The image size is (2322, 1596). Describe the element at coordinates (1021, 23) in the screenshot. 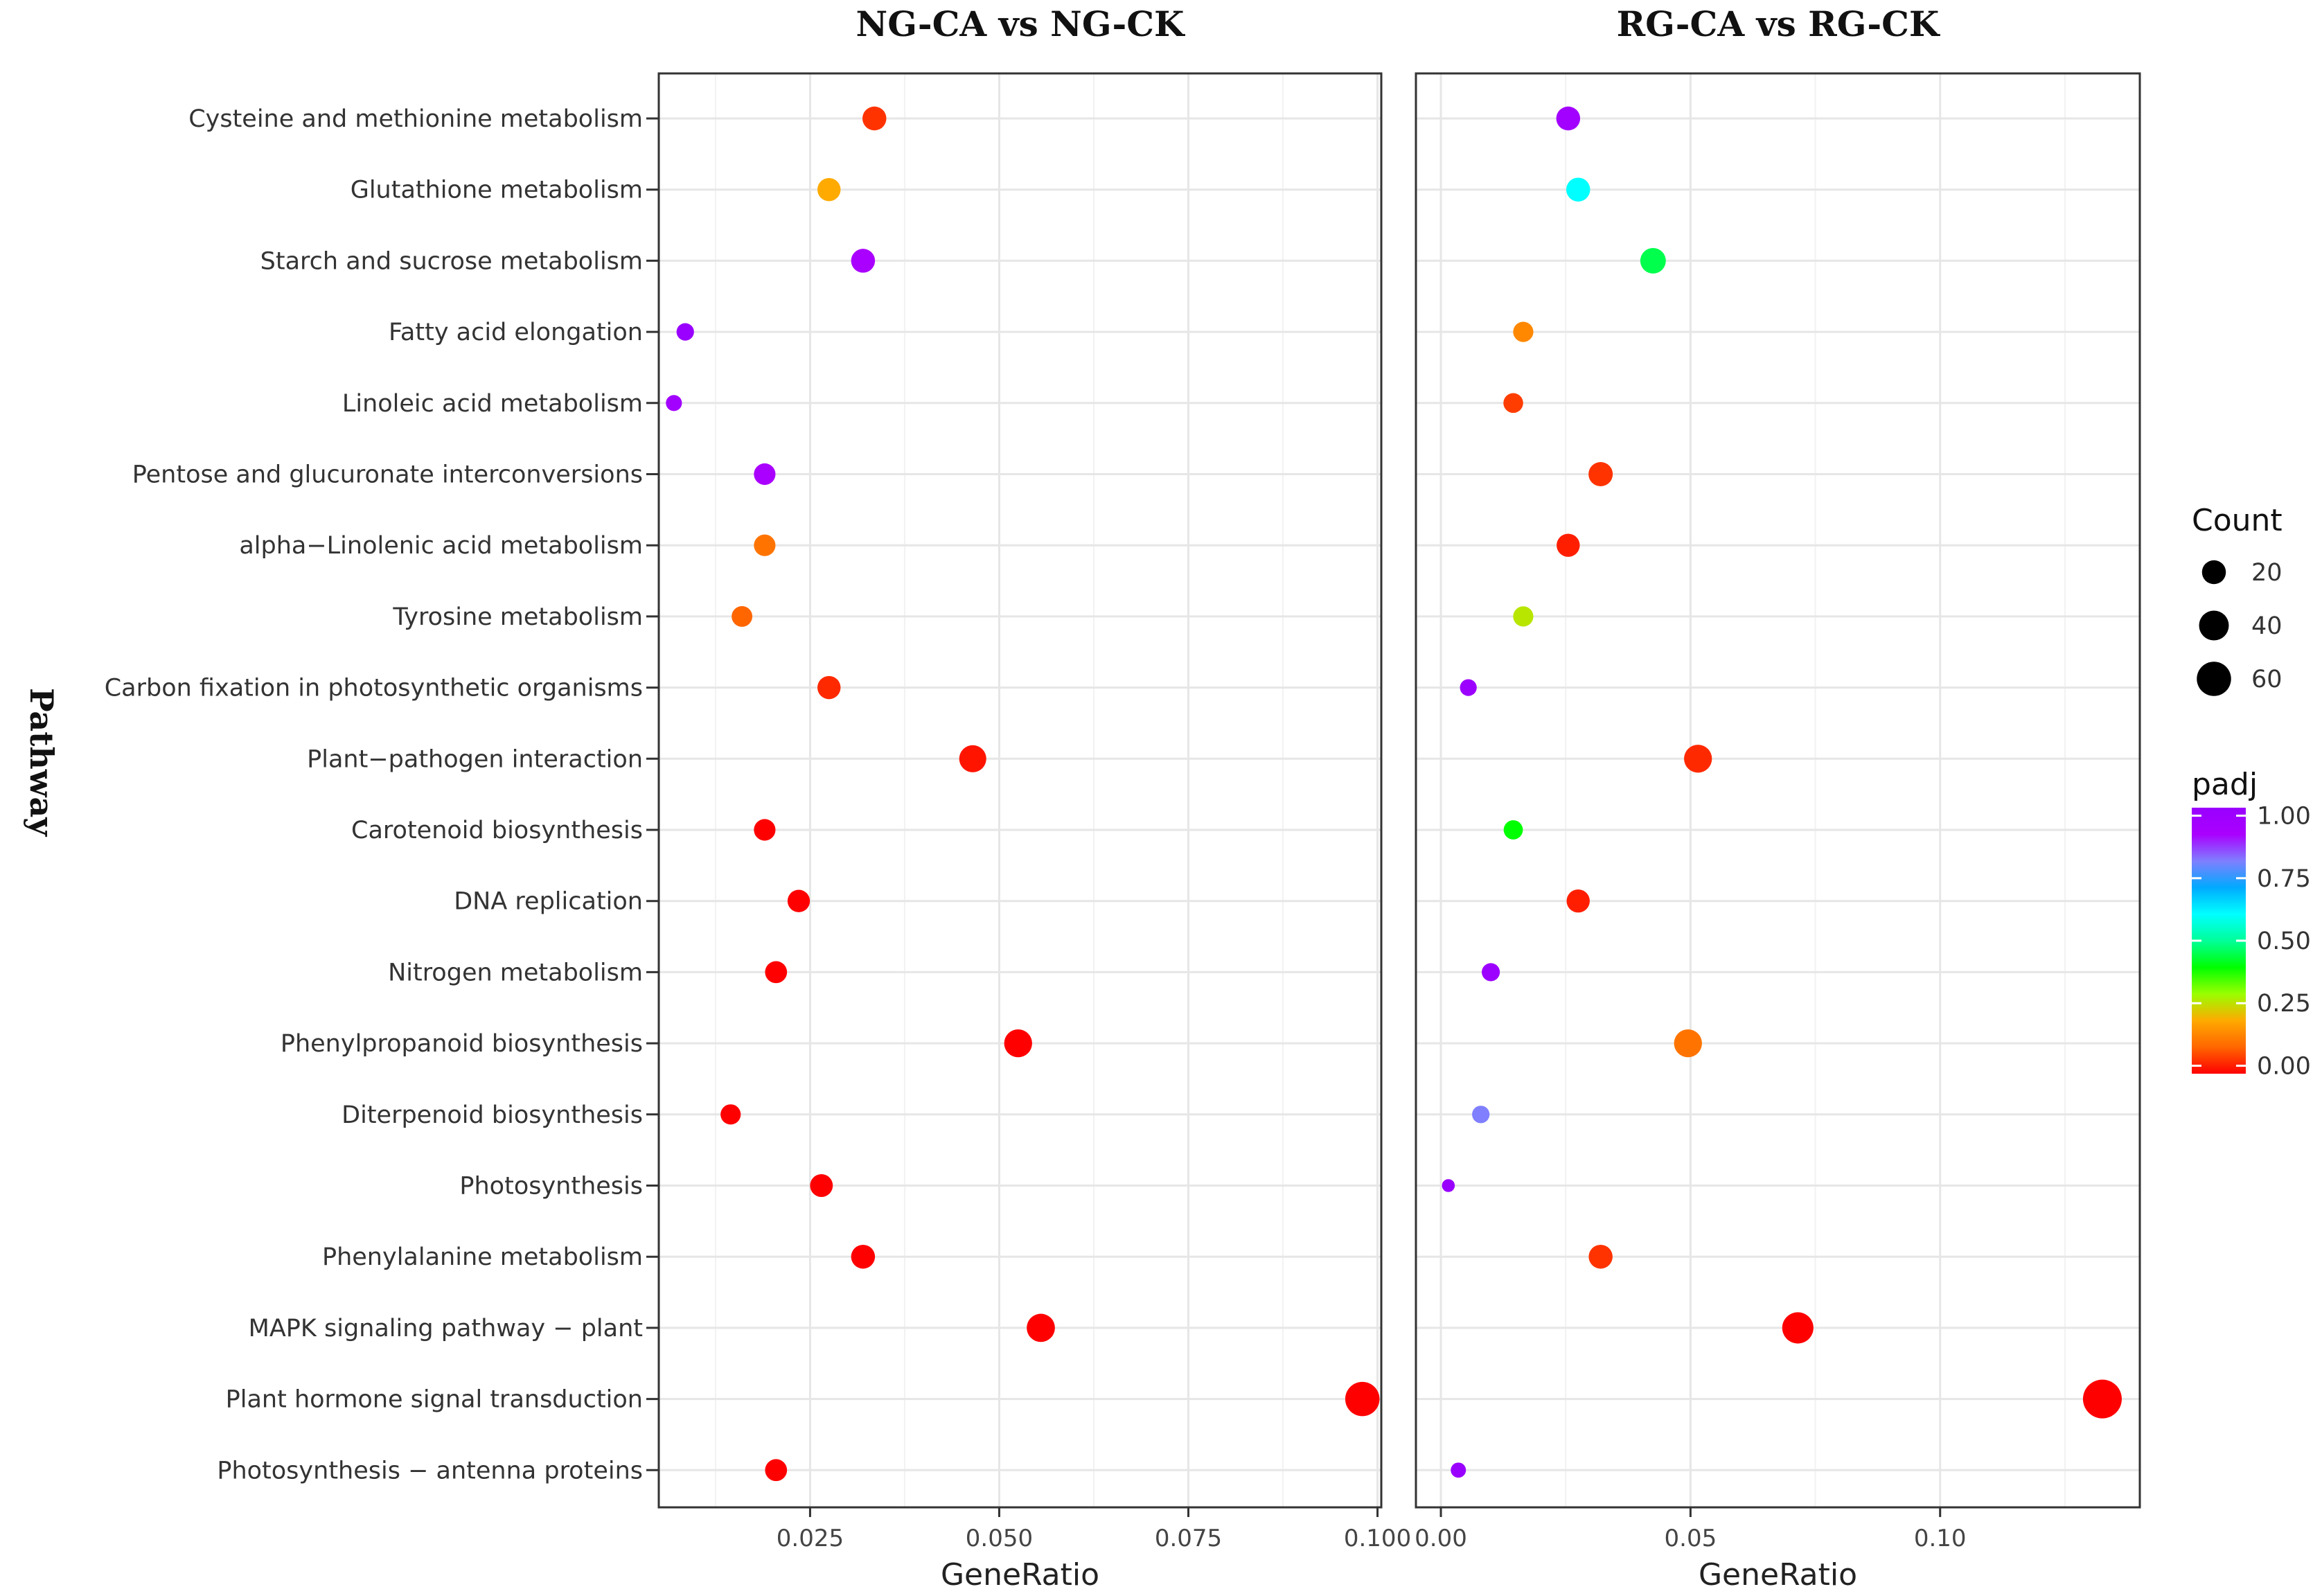

I see `panel-title: NG-CA vs NG-CK` at that location.